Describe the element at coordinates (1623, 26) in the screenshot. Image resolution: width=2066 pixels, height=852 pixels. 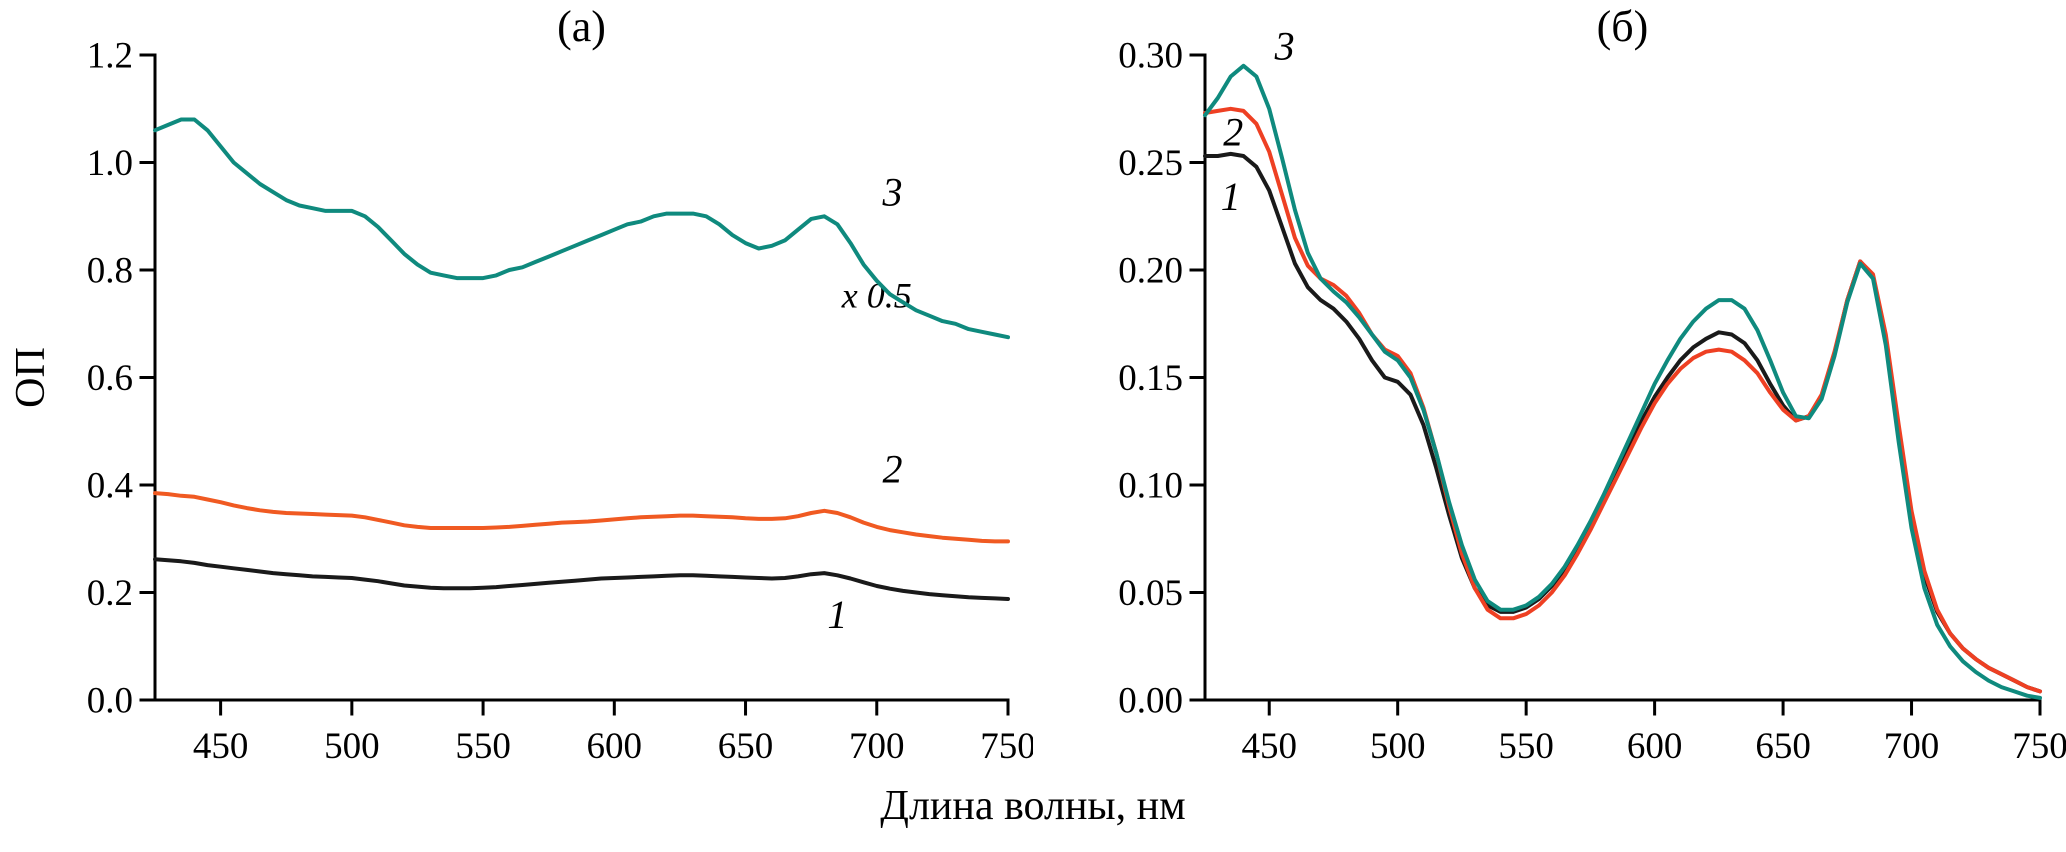
I see `svg-text: (б)` at that location.